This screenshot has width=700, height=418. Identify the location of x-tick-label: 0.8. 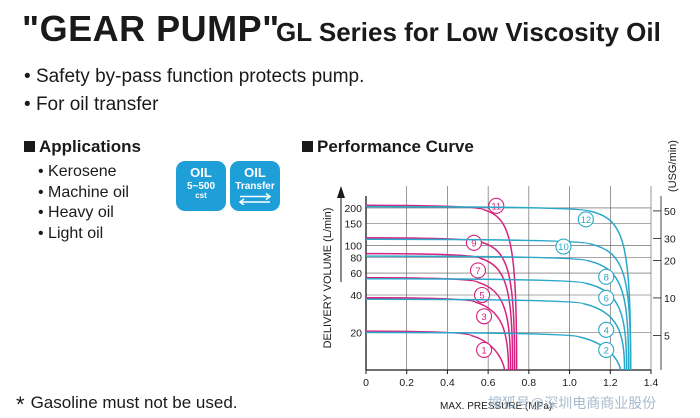
(529, 383).